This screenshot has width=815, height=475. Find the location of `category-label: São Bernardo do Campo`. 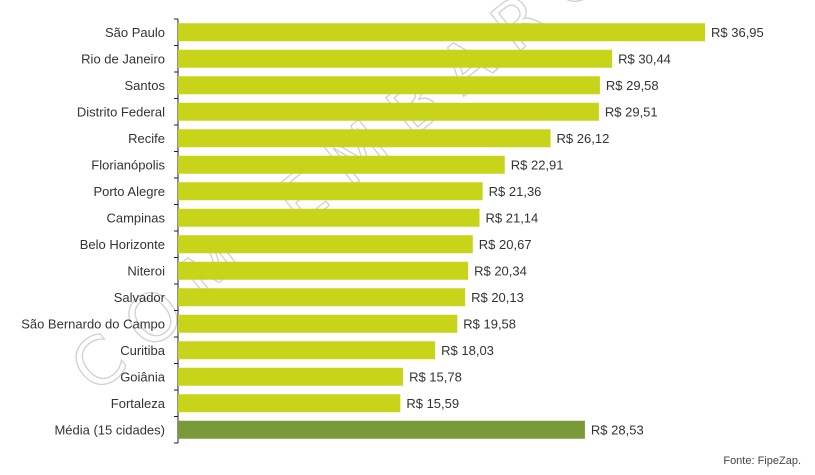

category-label: São Bernardo do Campo is located at coordinates (93, 323).